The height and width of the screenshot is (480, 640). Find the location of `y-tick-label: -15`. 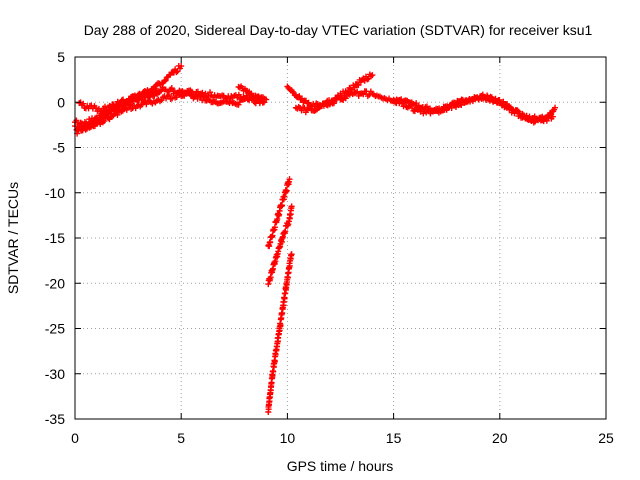

y-tick-label: -15 is located at coordinates (55, 238).